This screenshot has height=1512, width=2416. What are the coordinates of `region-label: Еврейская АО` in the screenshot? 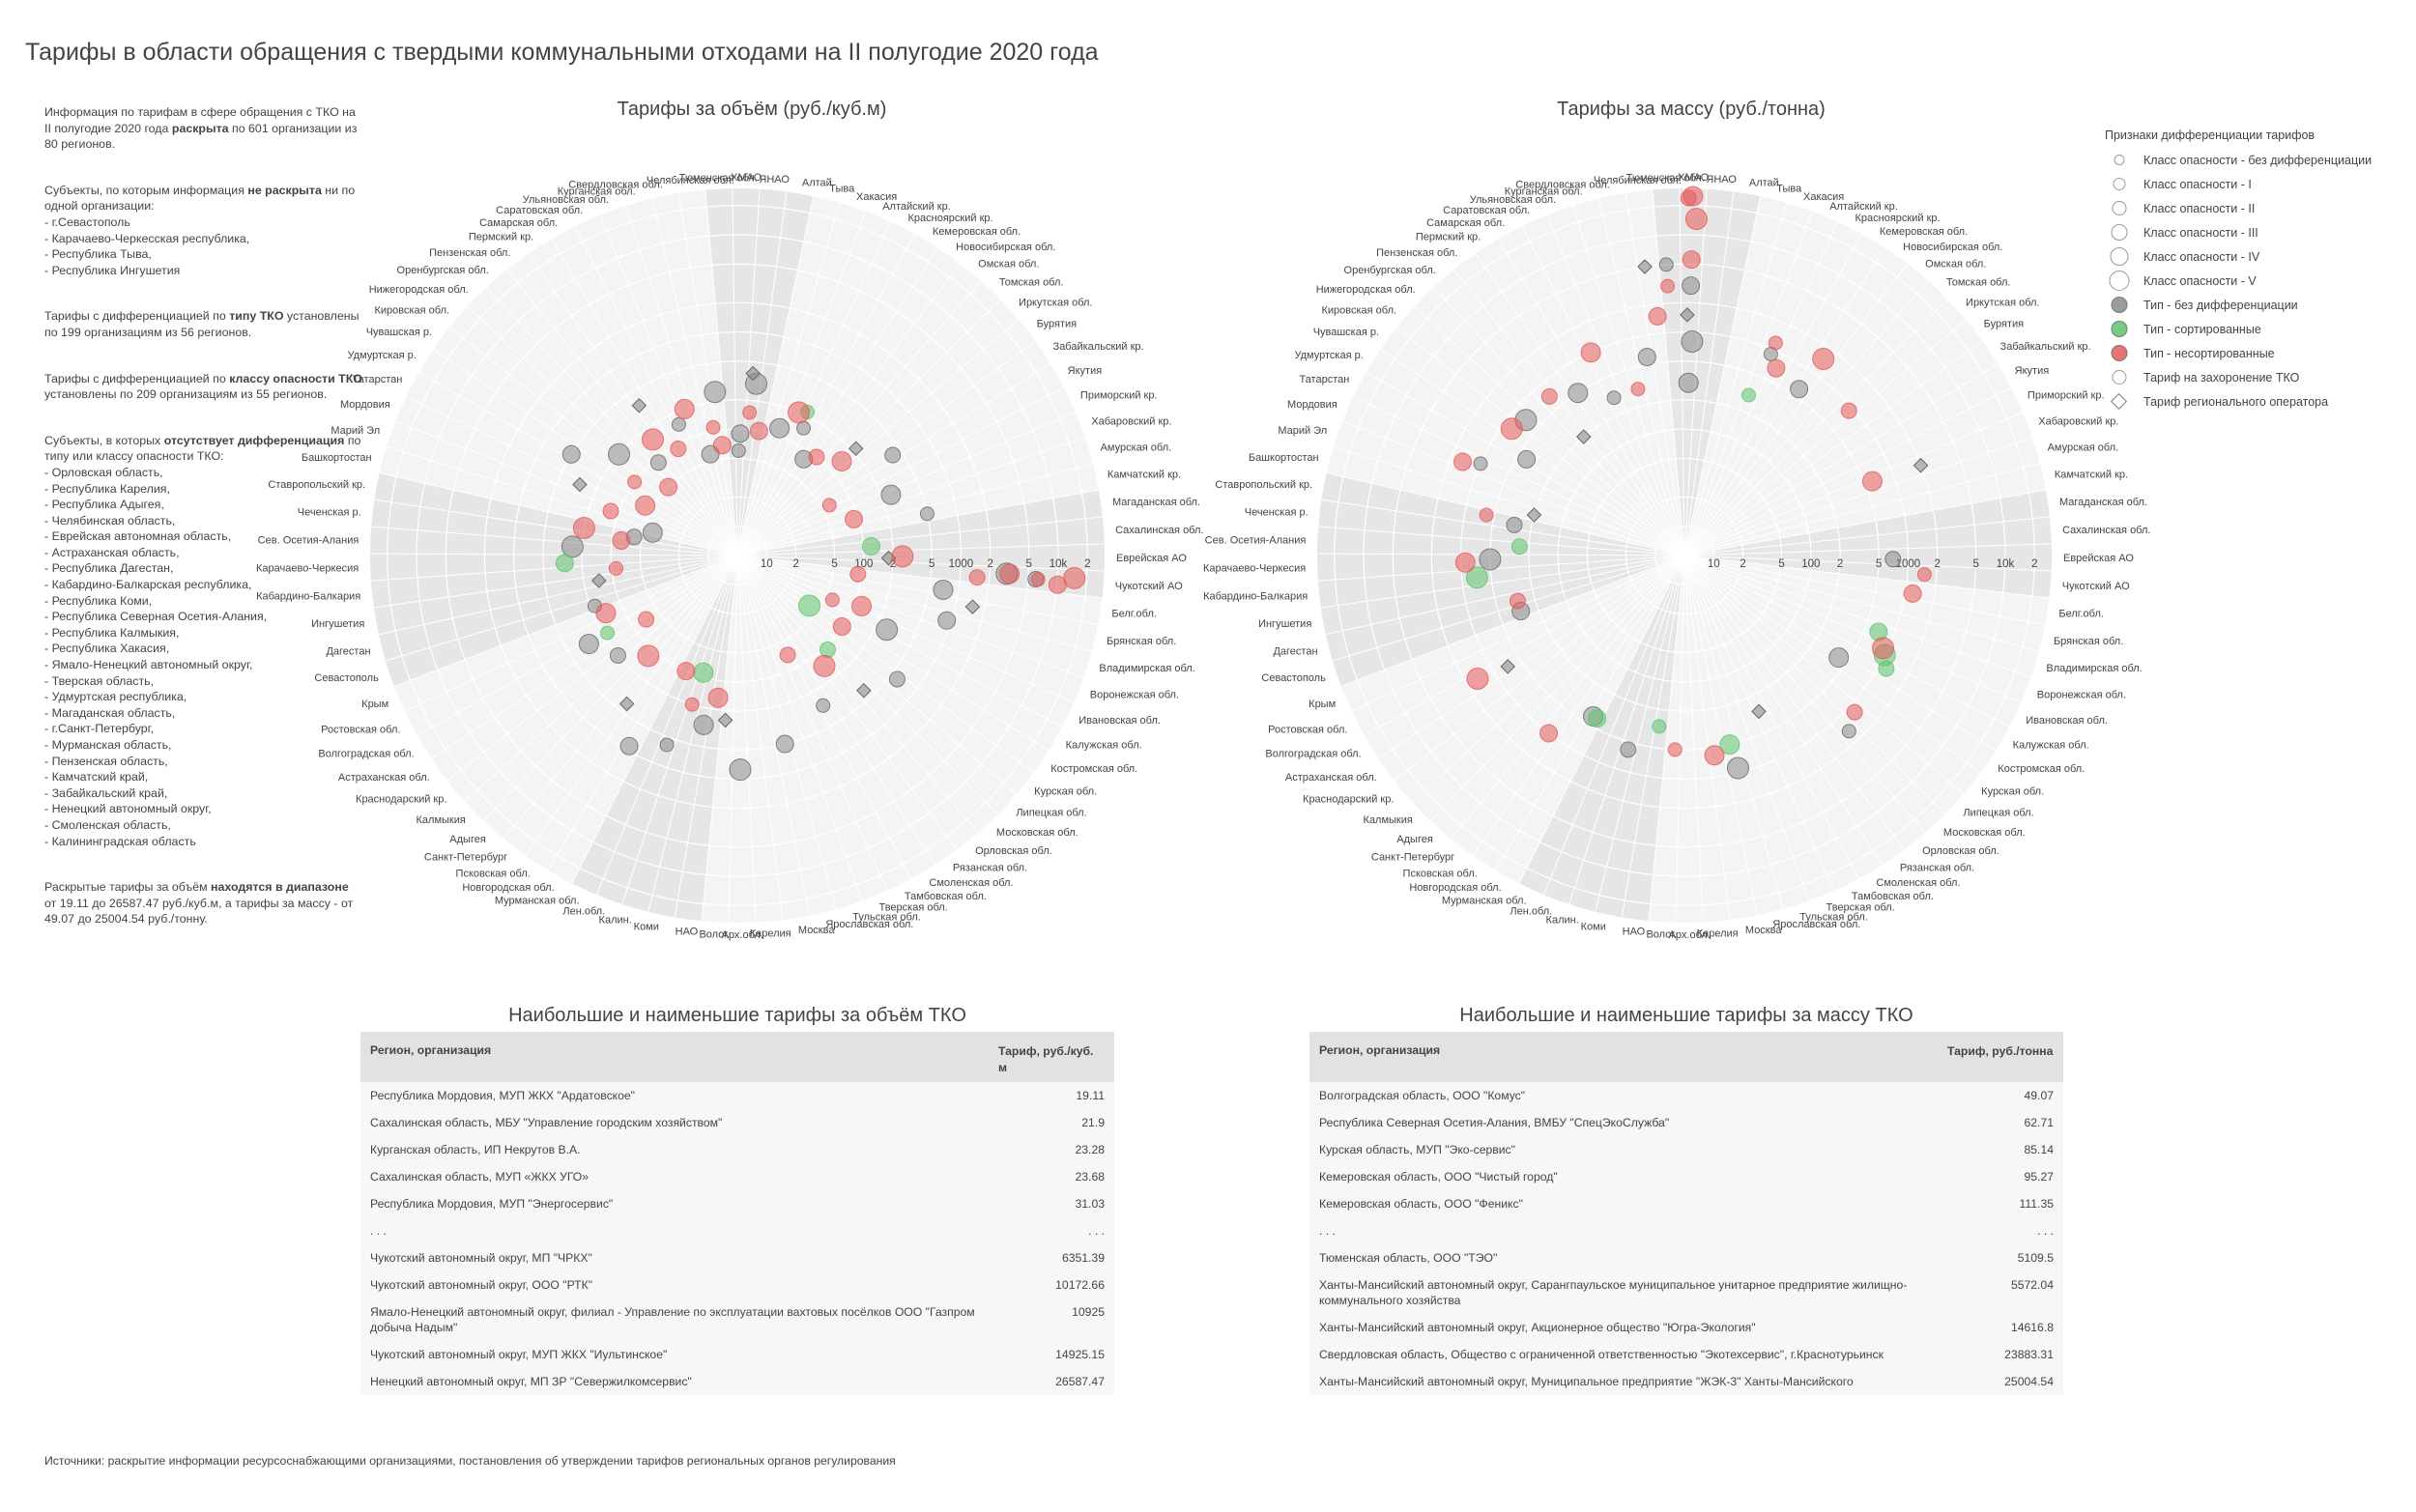 It's located at (2098, 558).